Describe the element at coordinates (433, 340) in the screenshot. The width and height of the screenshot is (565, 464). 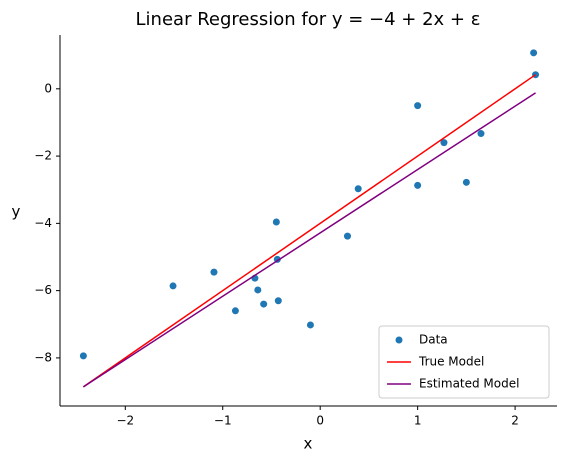
I see `legend-label: Data` at that location.